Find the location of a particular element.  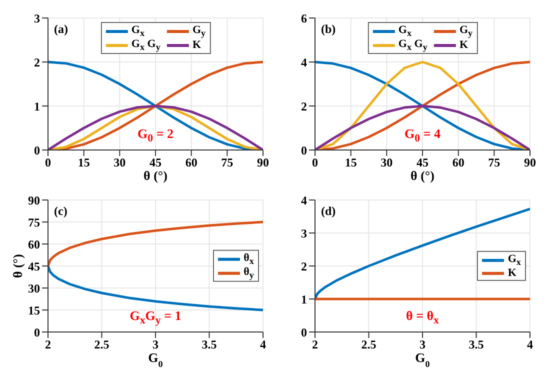

annotation: θ = θ$_{x}$ is located at coordinates (422, 317).